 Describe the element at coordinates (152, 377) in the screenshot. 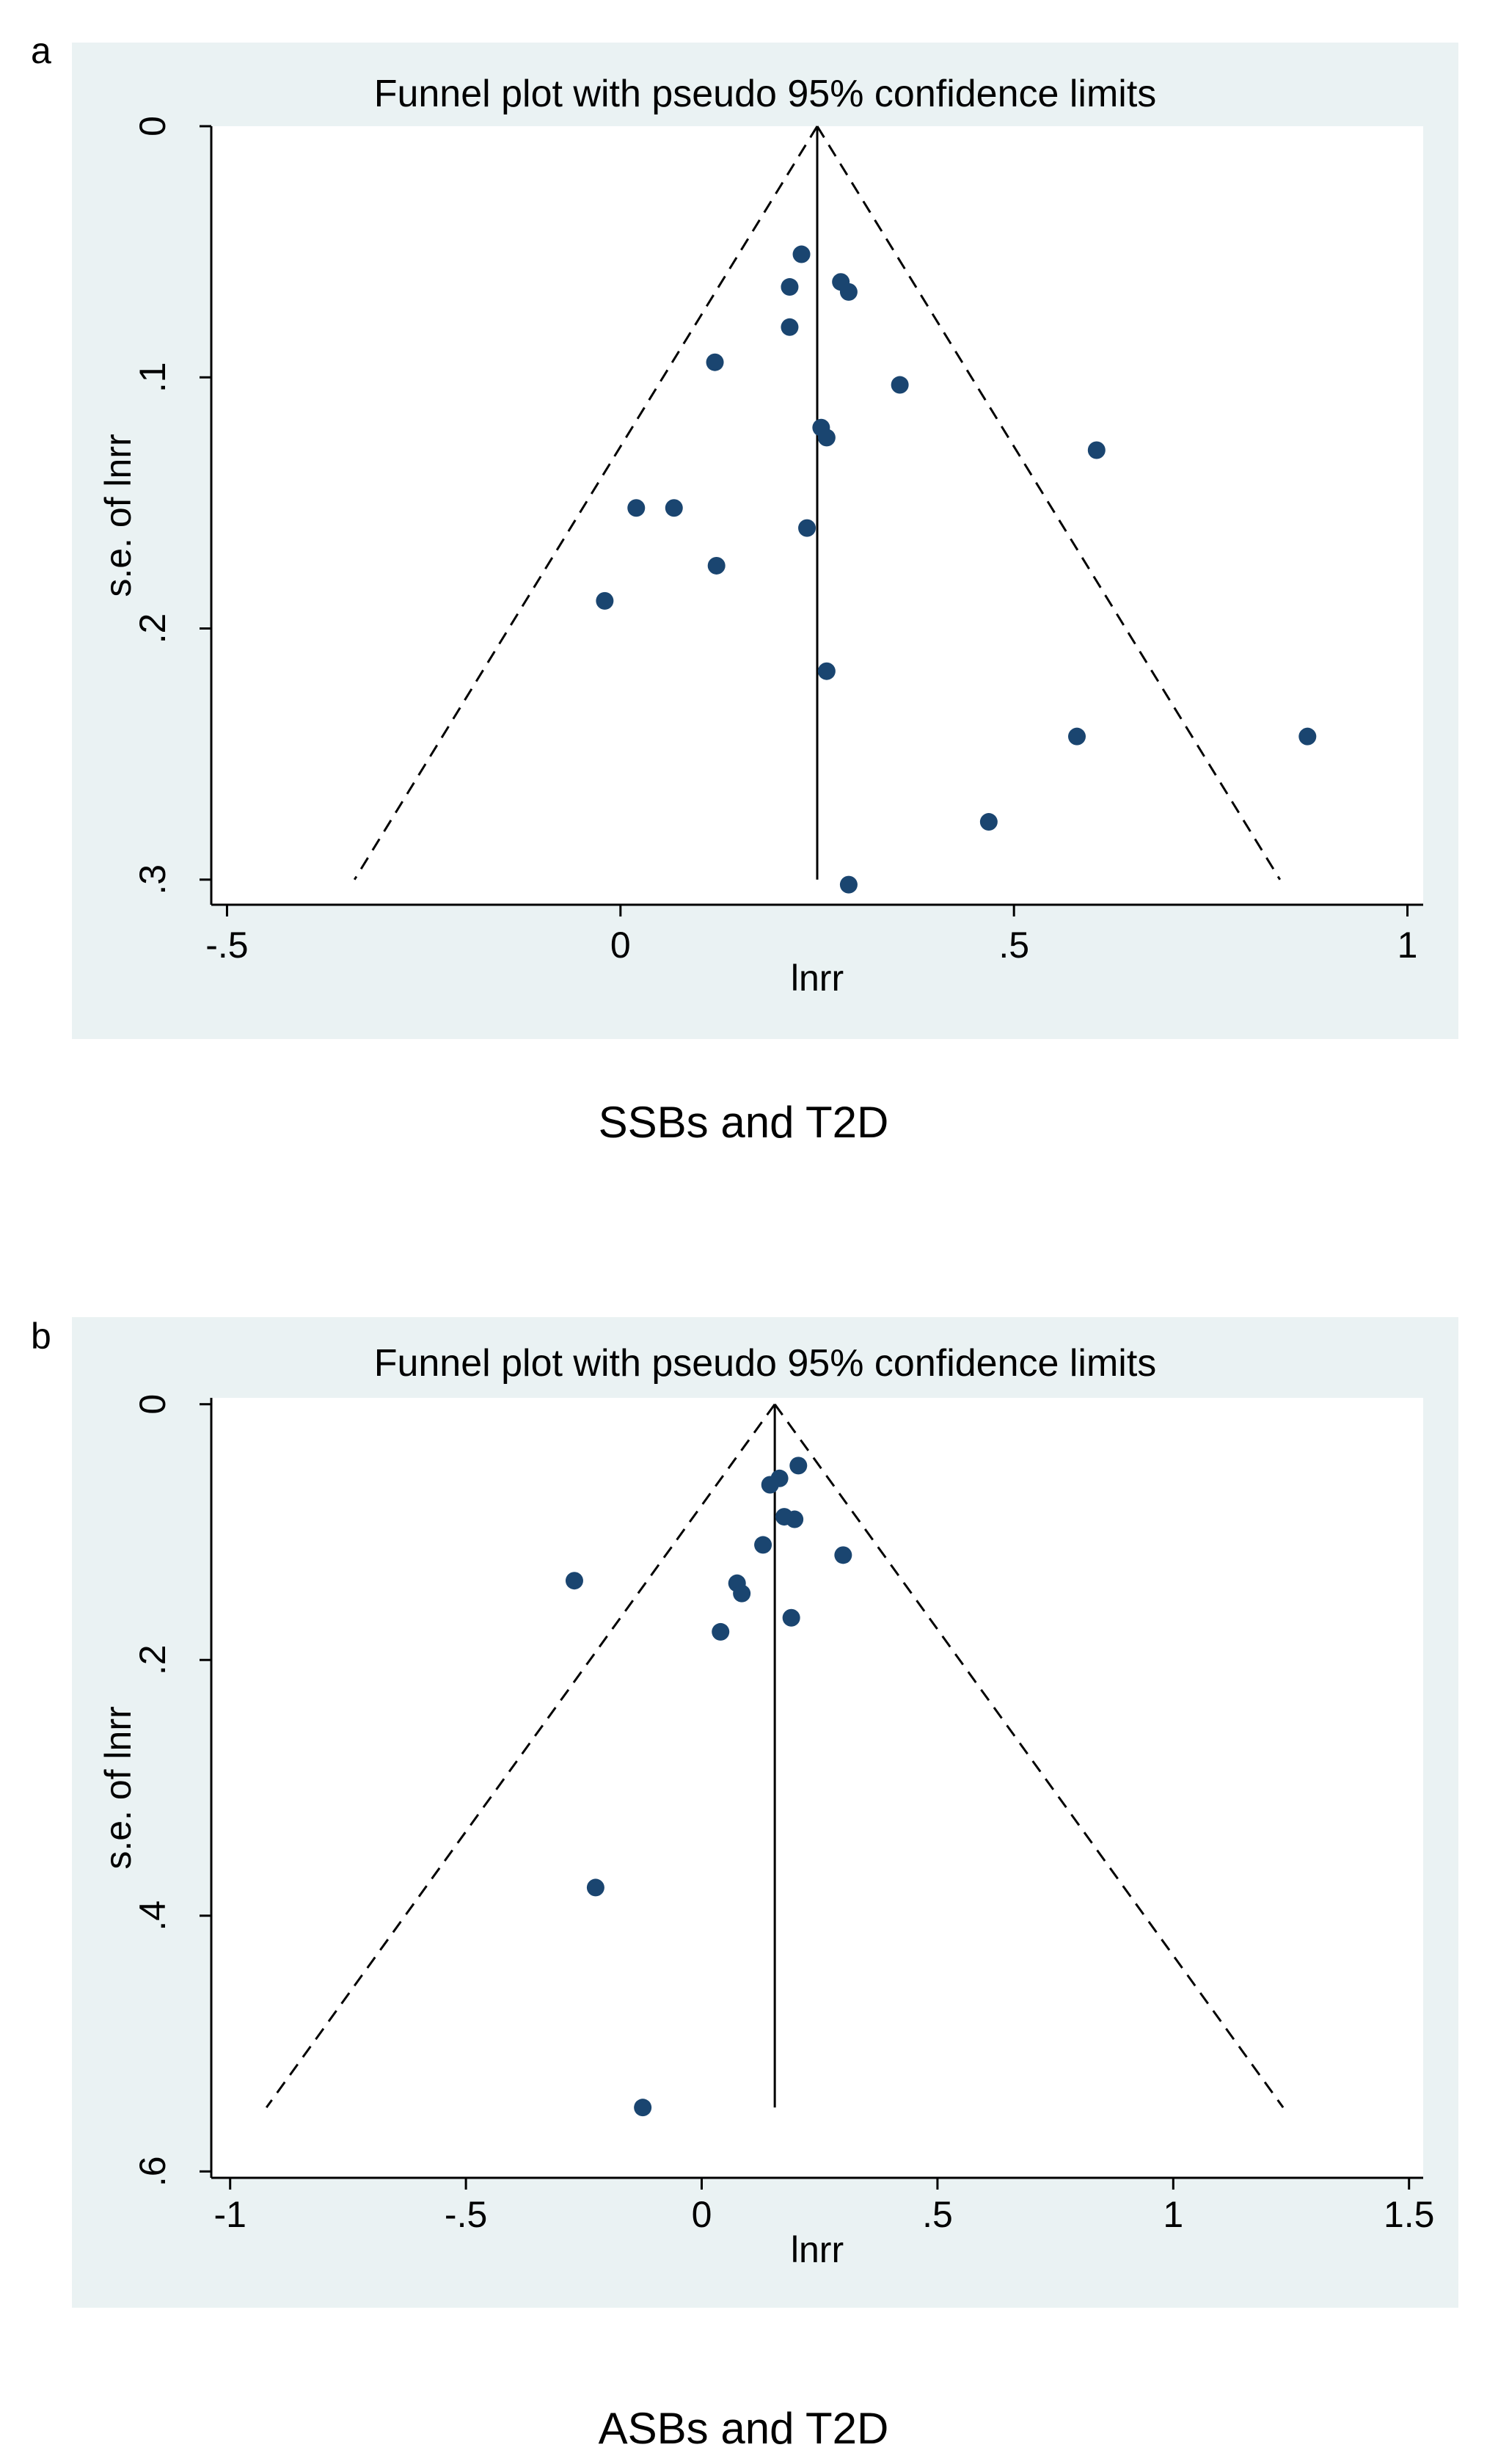

I see `y-tick-label: .1` at that location.